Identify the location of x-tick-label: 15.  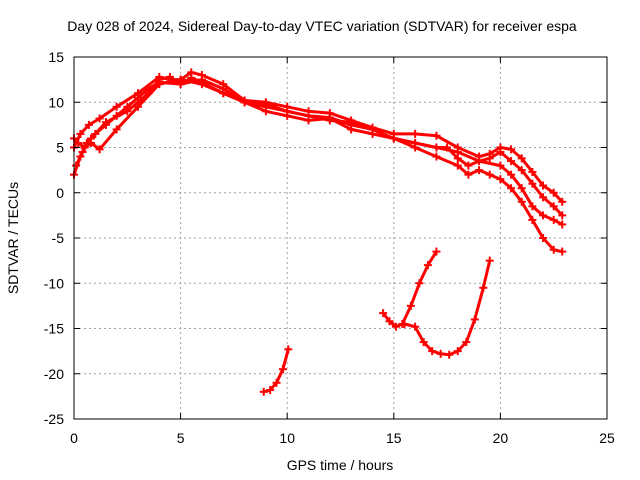
(394, 438).